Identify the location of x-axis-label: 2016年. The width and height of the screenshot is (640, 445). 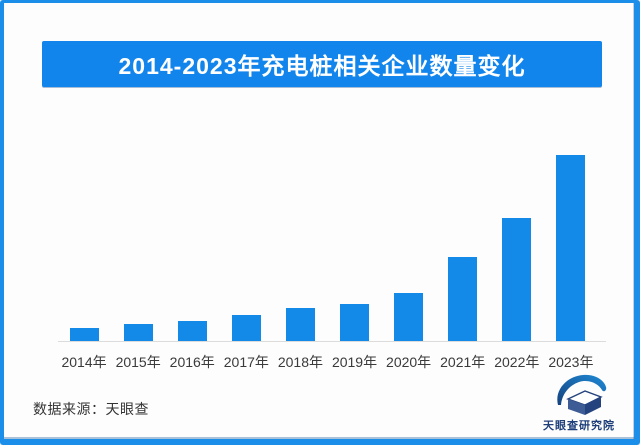
(192, 362).